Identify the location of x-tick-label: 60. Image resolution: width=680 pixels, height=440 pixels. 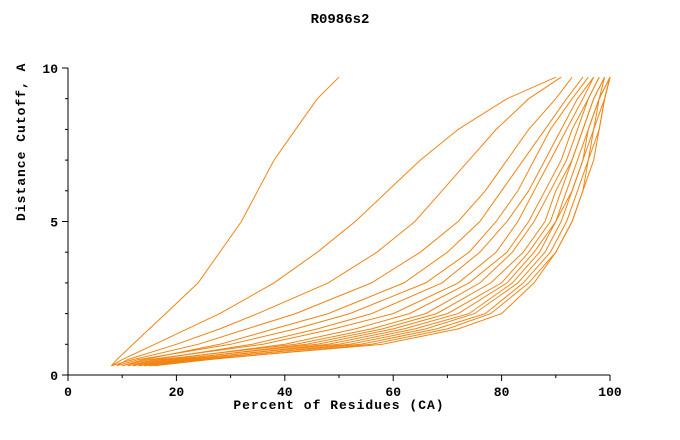
(393, 392).